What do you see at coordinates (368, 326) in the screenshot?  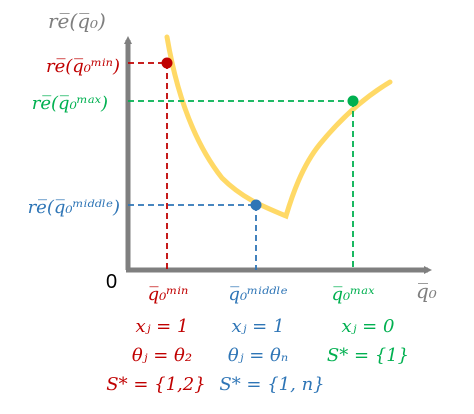 I see `max-note-x: xⱼ = 0` at bounding box center [368, 326].